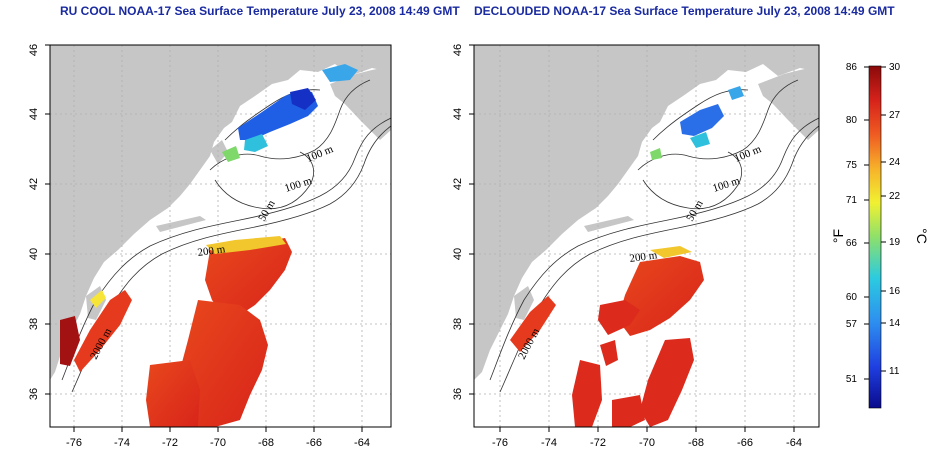 The image size is (950, 475). What do you see at coordinates (852, 120) in the screenshot?
I see `colorbar-f-tick: 80` at bounding box center [852, 120].